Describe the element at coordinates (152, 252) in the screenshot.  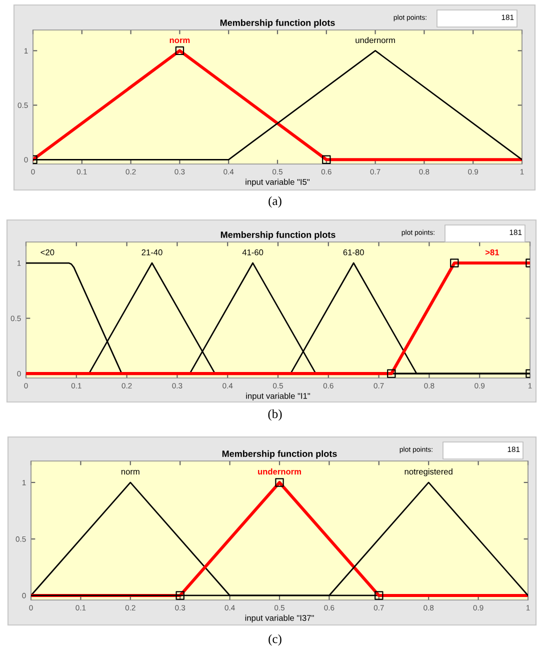
I see `series-label: 21-40` at that location.